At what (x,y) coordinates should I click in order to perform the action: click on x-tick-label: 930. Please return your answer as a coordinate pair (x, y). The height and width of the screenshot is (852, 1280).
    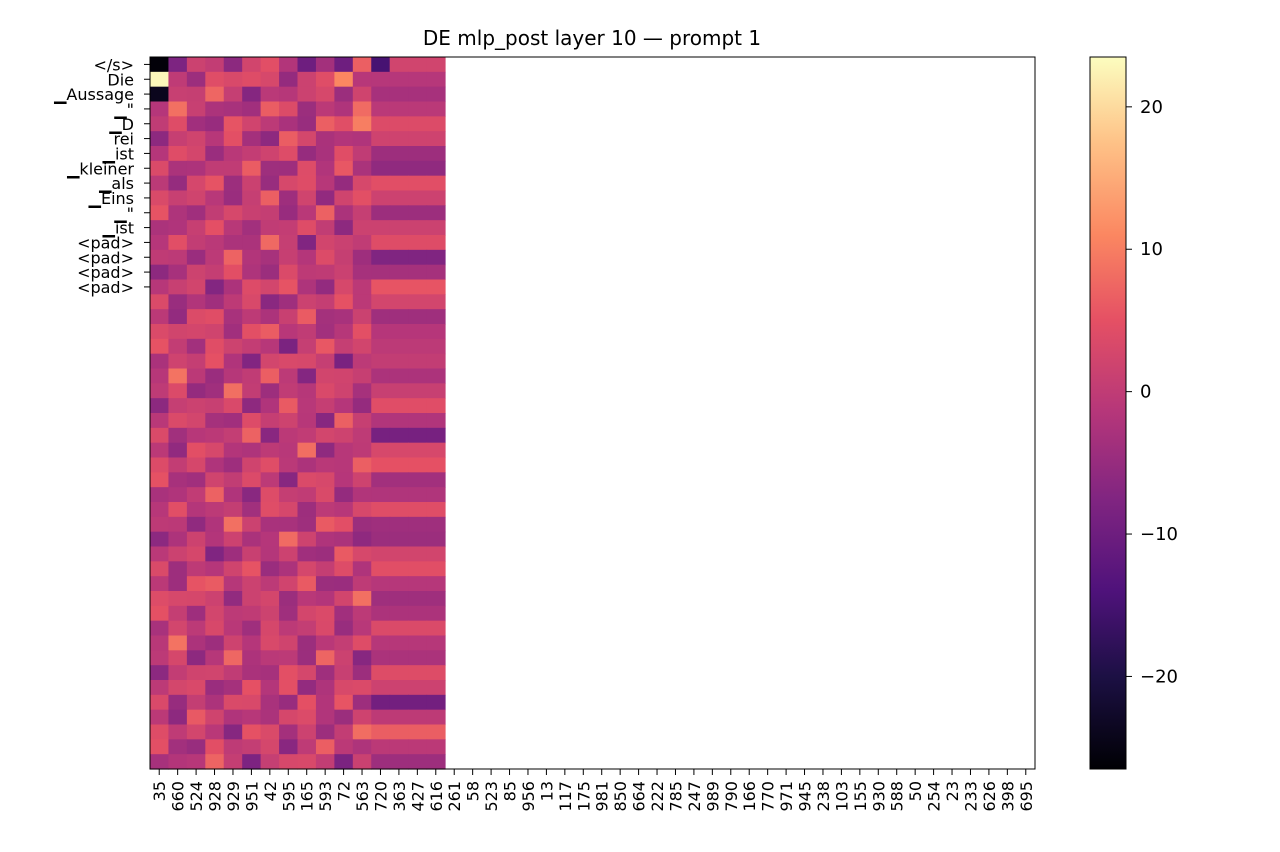
    Looking at the image, I should click on (878, 796).